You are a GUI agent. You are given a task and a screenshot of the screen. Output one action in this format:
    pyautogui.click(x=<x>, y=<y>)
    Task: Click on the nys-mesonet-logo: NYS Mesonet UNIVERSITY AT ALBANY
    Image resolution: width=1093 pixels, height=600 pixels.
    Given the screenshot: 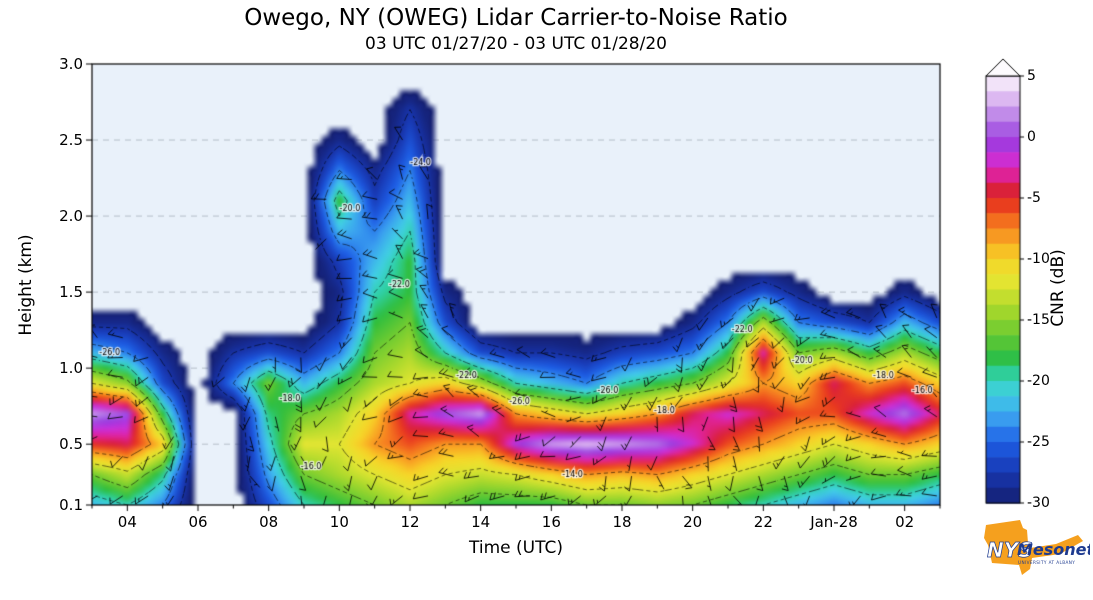 What is the action you would take?
    pyautogui.click(x=1031, y=549)
    